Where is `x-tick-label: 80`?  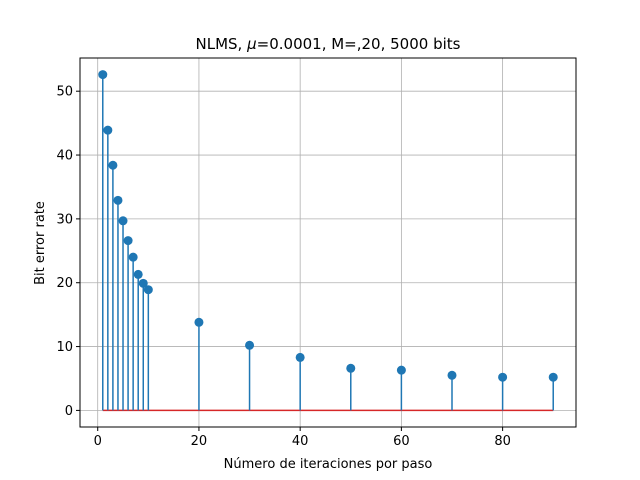
x-tick-label: 80 is located at coordinates (502, 441).